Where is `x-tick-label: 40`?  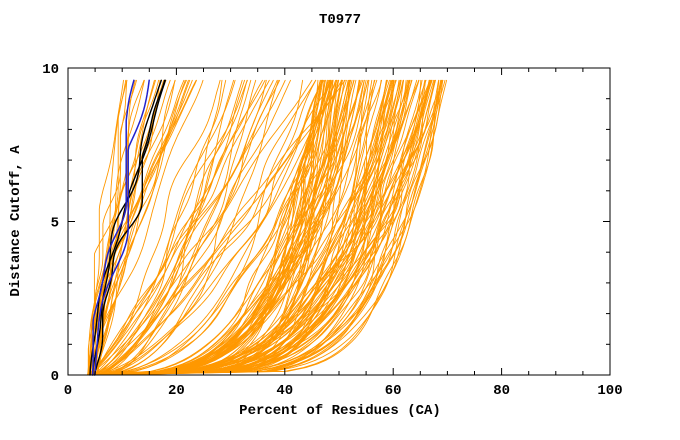 x-tick-label: 40 is located at coordinates (284, 391).